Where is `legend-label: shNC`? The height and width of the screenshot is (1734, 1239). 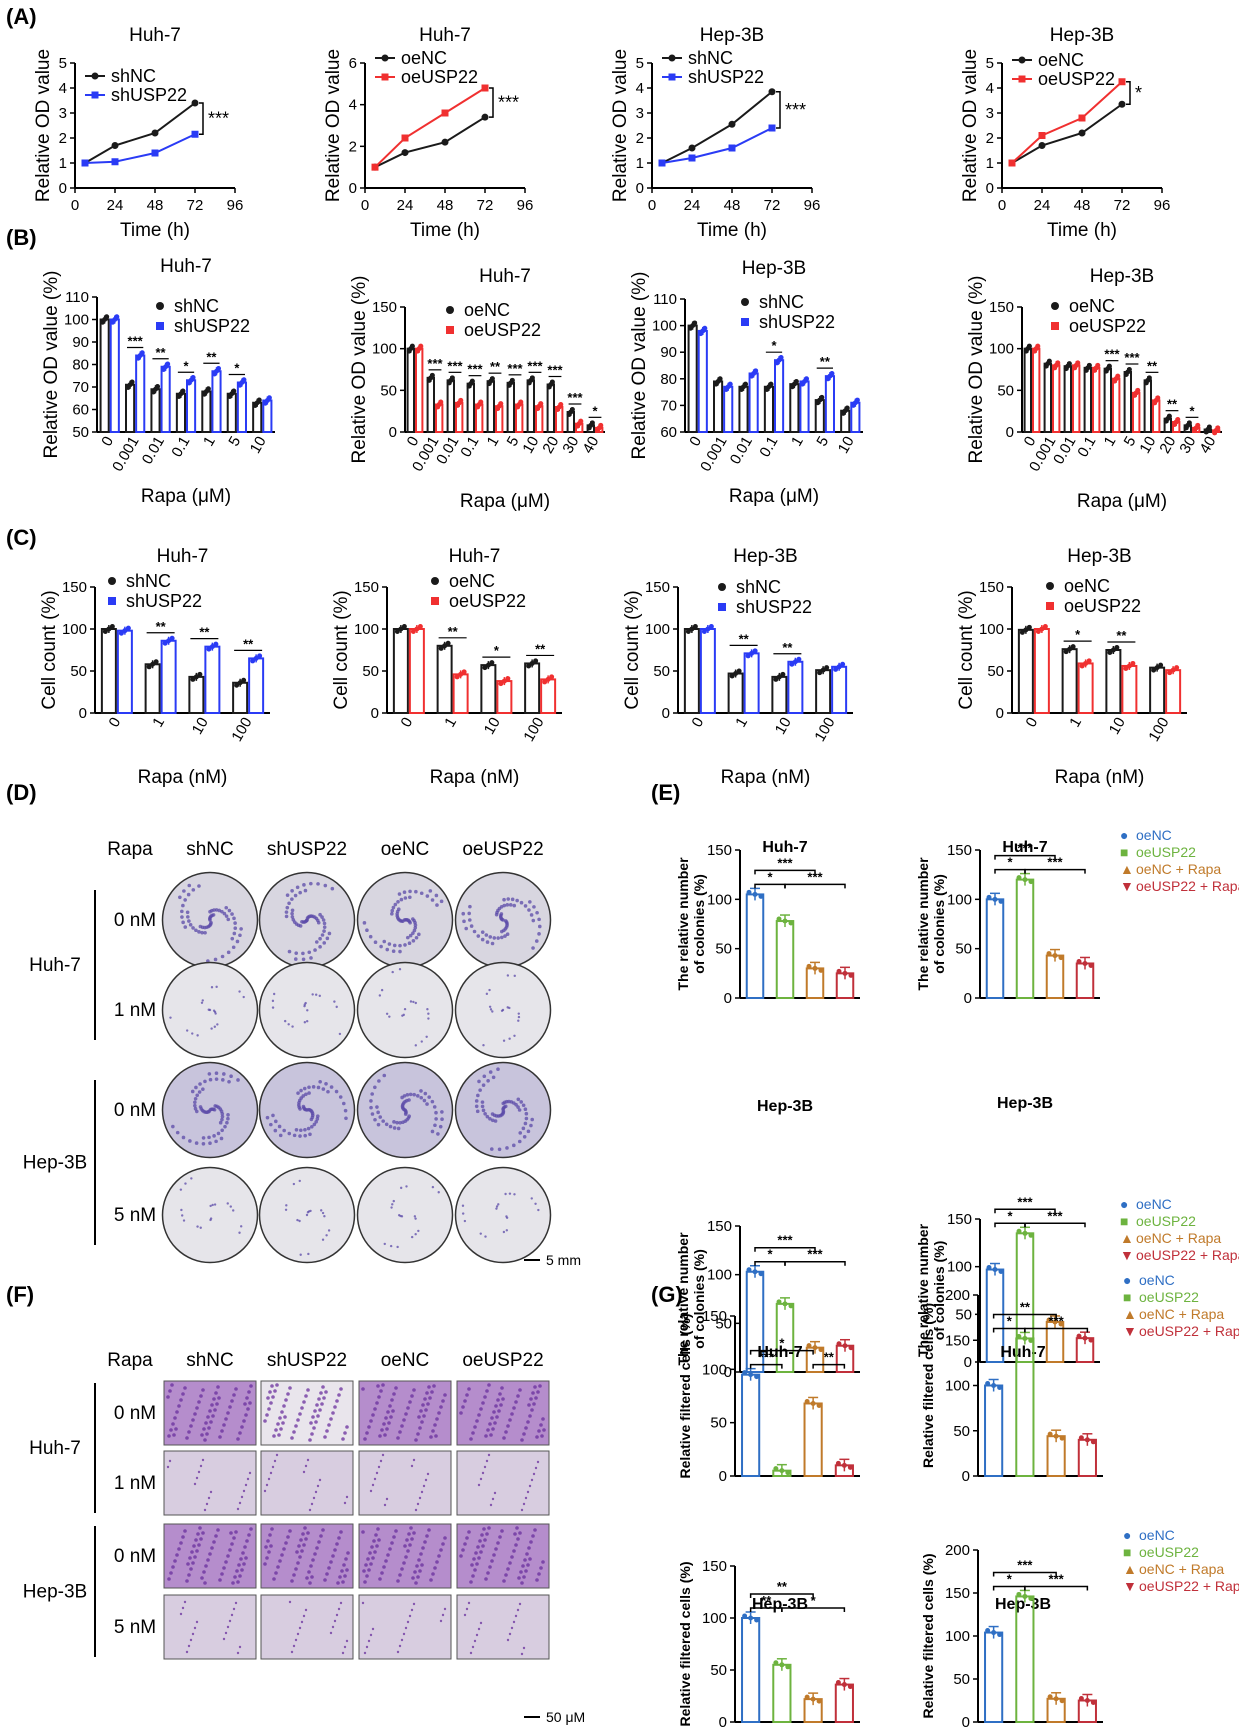 legend-label: shNC is located at coordinates (758, 587).